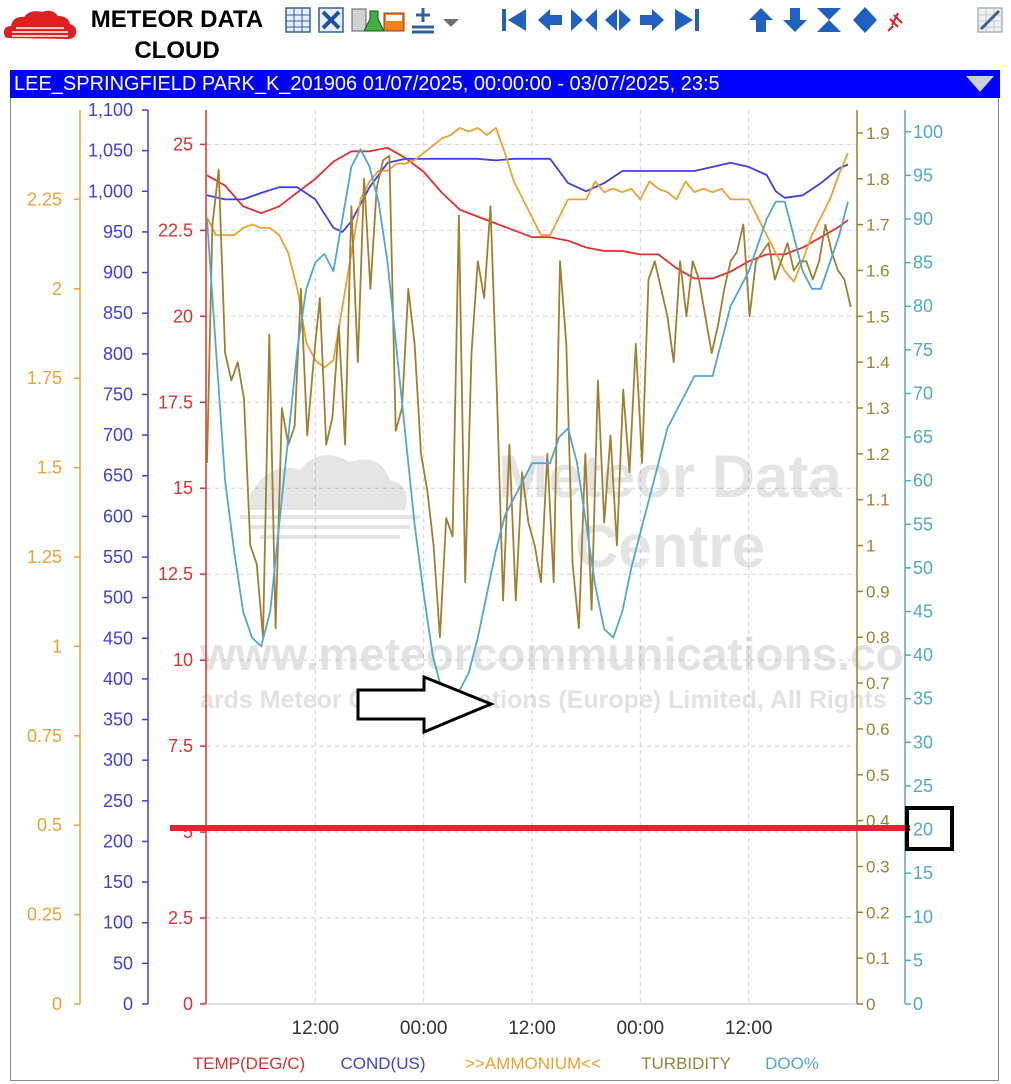 The width and height of the screenshot is (1011, 1084). I want to click on turbidity-tick-label: 1.9, so click(878, 133).